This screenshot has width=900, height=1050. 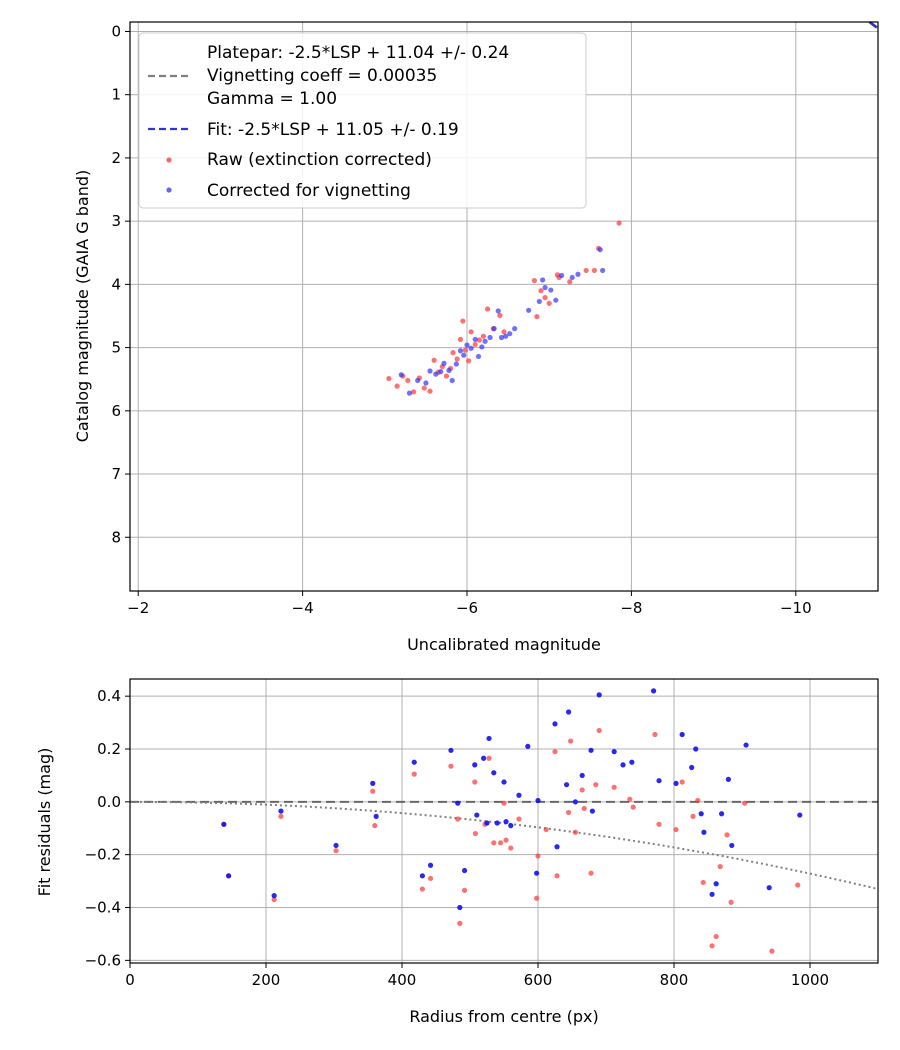 What do you see at coordinates (358, 53) in the screenshot?
I see `legend-platepar-label: Platepar: -2.5*LSP + 11.04 +/- 0.24` at bounding box center [358, 53].